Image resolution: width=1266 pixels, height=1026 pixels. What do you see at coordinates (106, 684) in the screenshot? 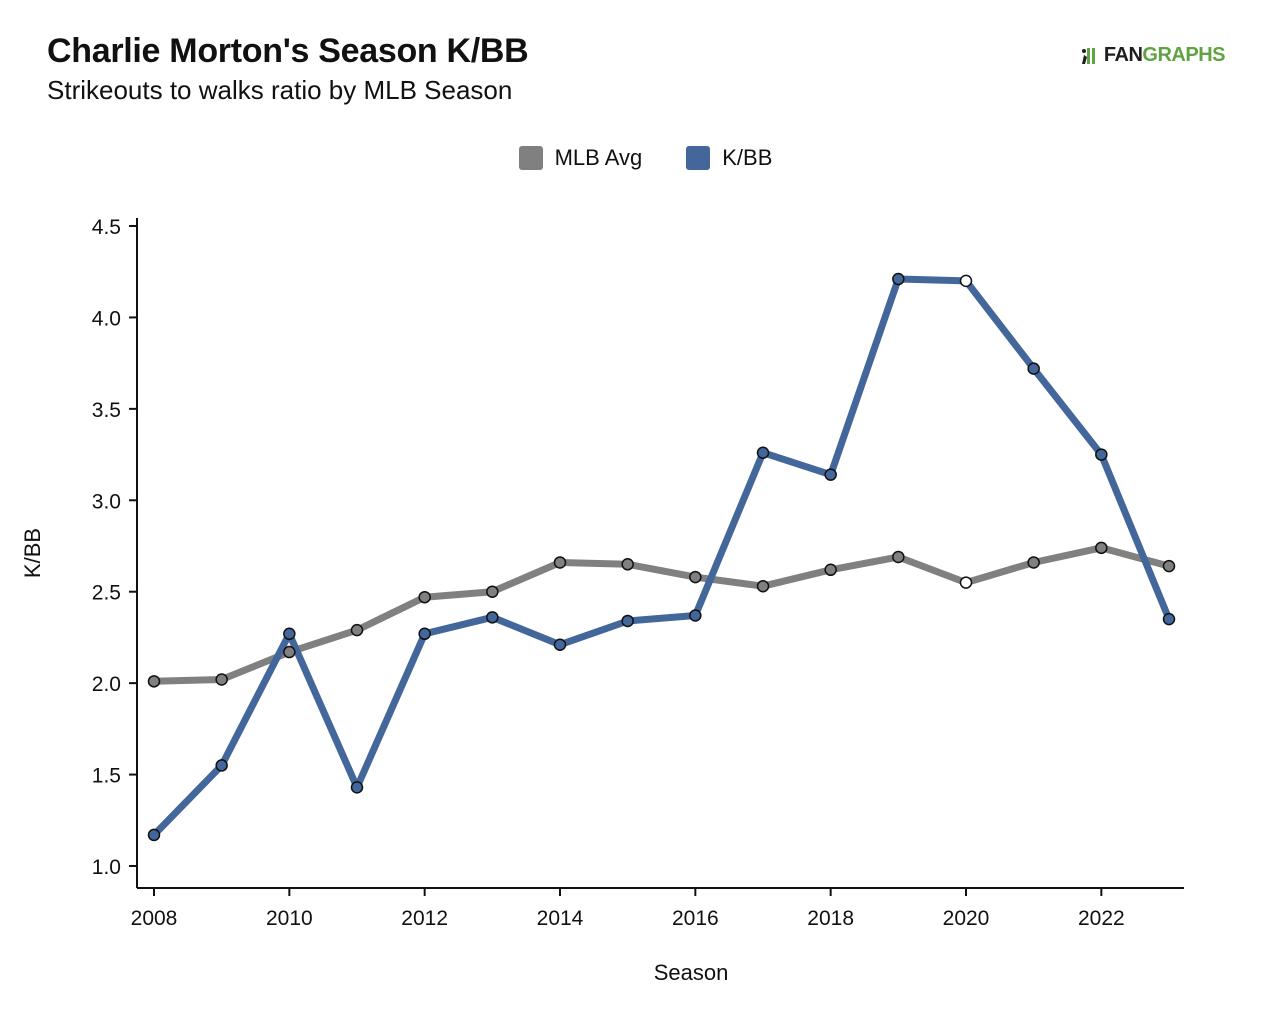
I see `y-tick-label: 2.0` at bounding box center [106, 684].